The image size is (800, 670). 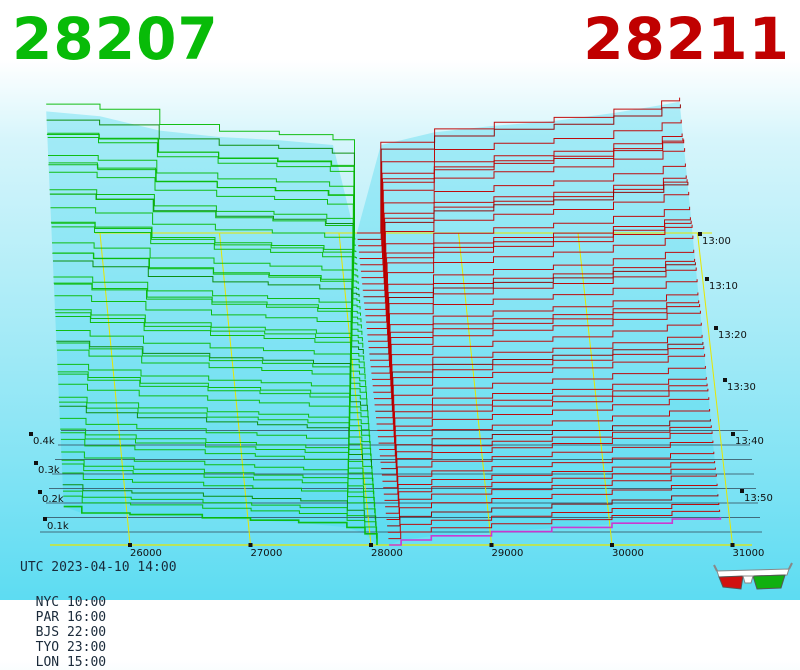 What do you see at coordinates (71, 617) in the screenshot?
I see `zone-par: PAR 16:00` at bounding box center [71, 617].